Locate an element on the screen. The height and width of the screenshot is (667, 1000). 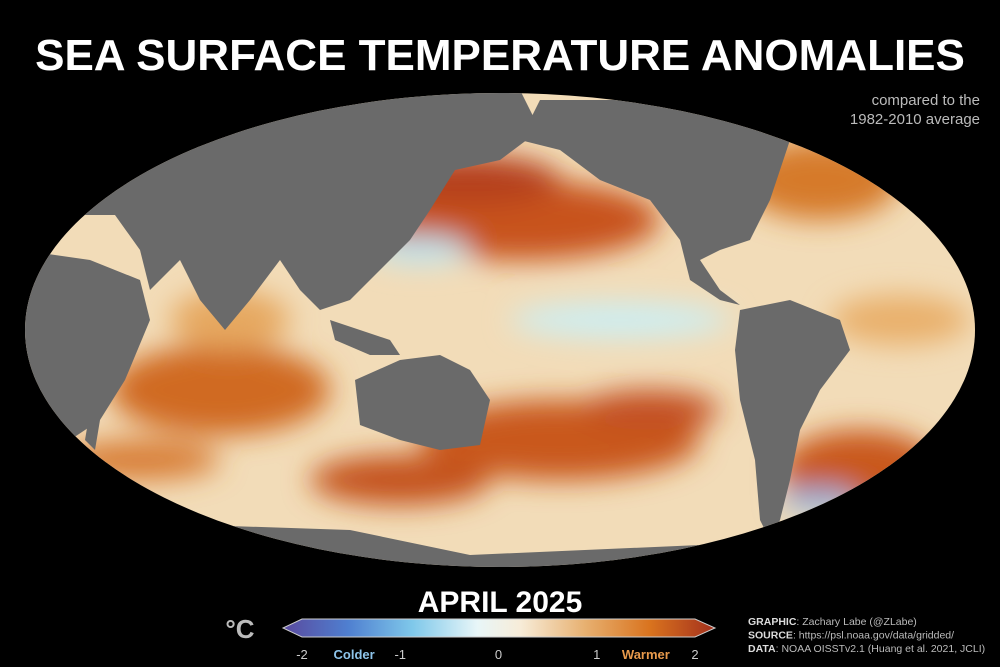
credit-label: DATA is located at coordinates (762, 649).